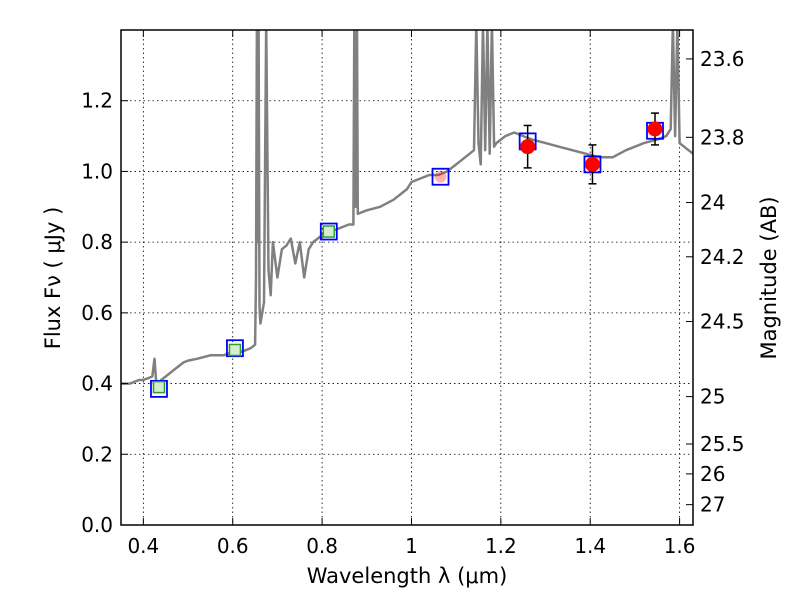 This screenshot has height=600, width=800. What do you see at coordinates (322, 546) in the screenshot?
I see `x-tick-label: 0.8` at bounding box center [322, 546].